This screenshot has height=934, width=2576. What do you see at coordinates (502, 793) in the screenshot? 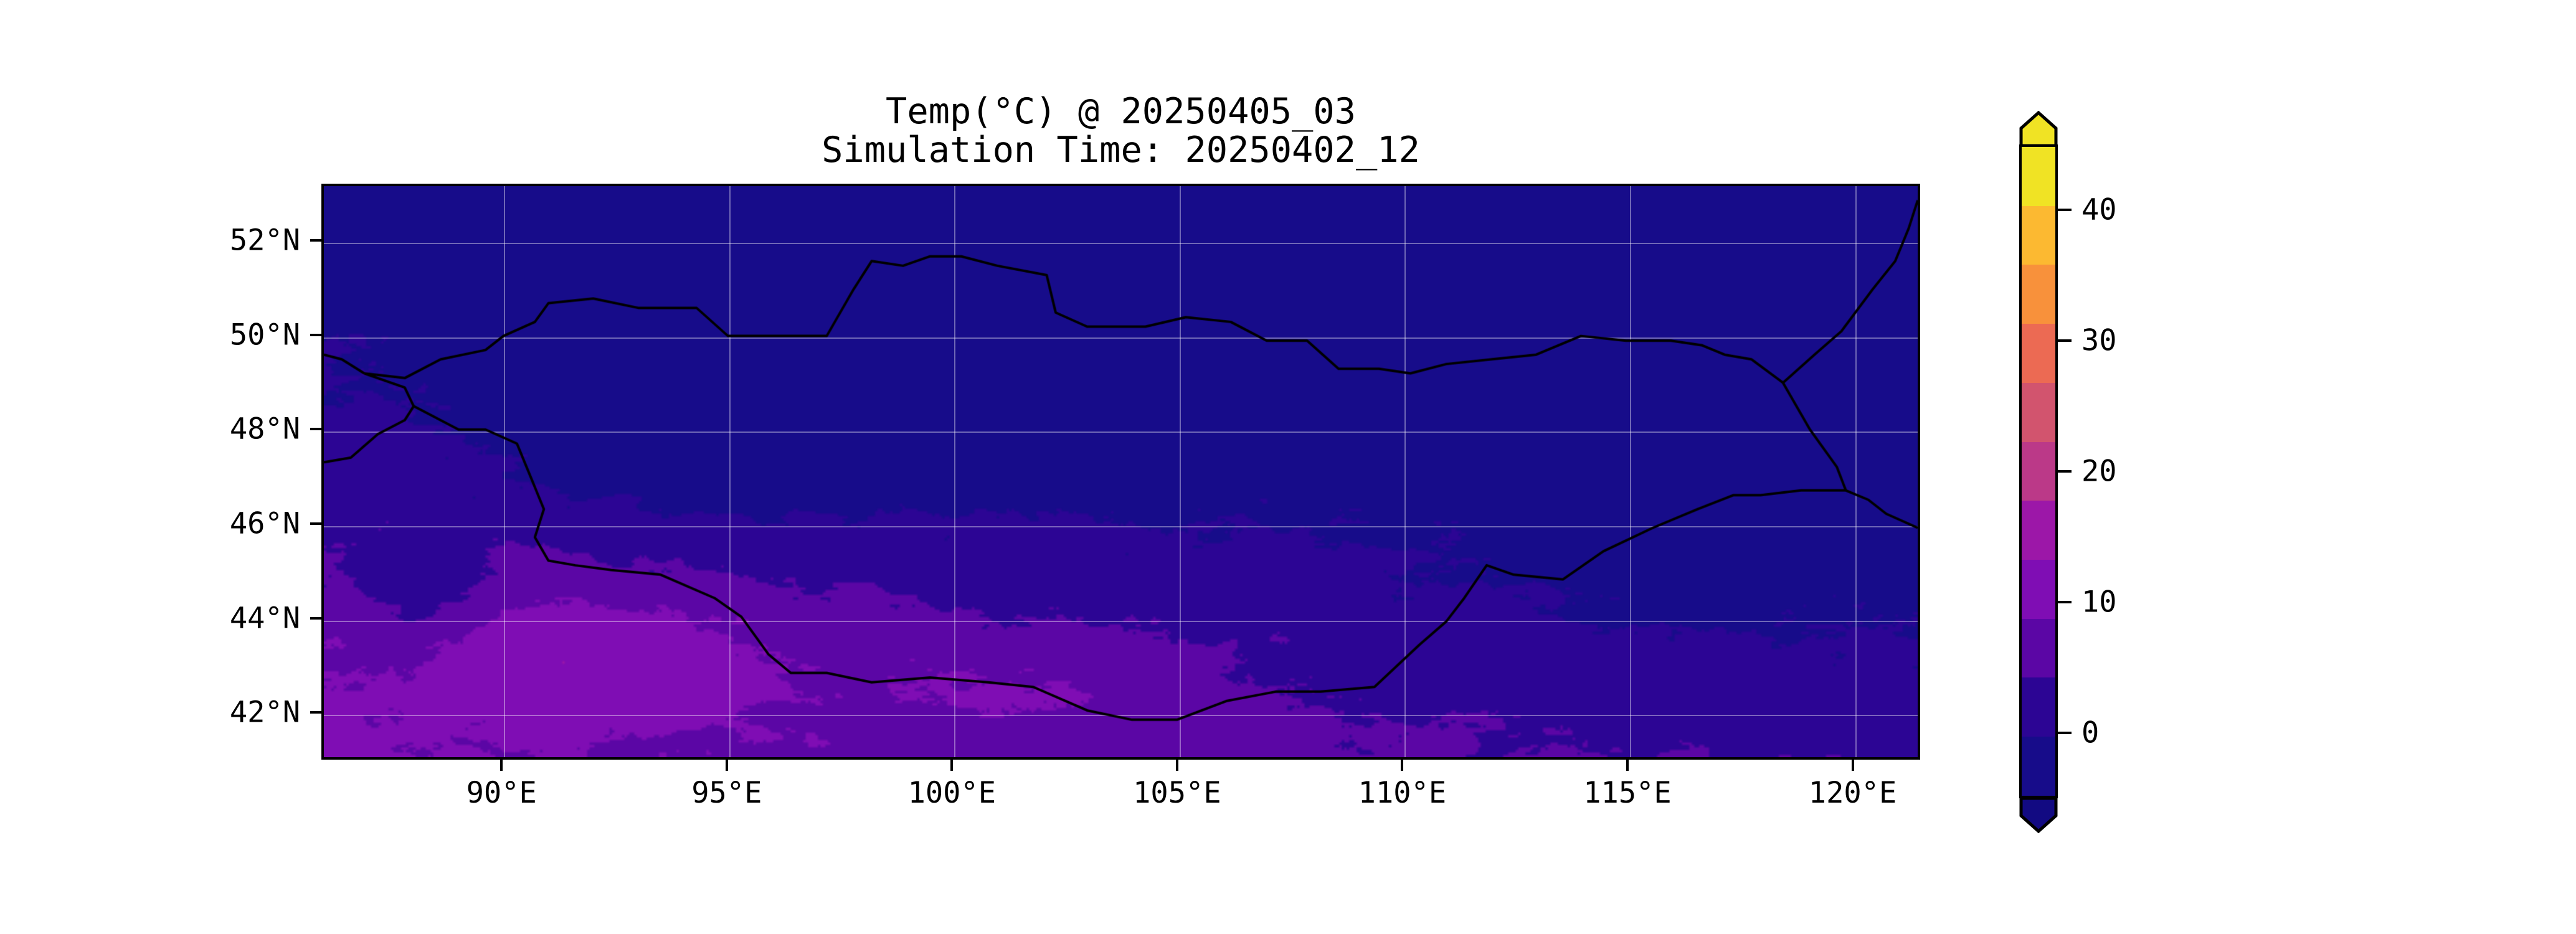
I see `longitude-label: 90°E` at bounding box center [502, 793].